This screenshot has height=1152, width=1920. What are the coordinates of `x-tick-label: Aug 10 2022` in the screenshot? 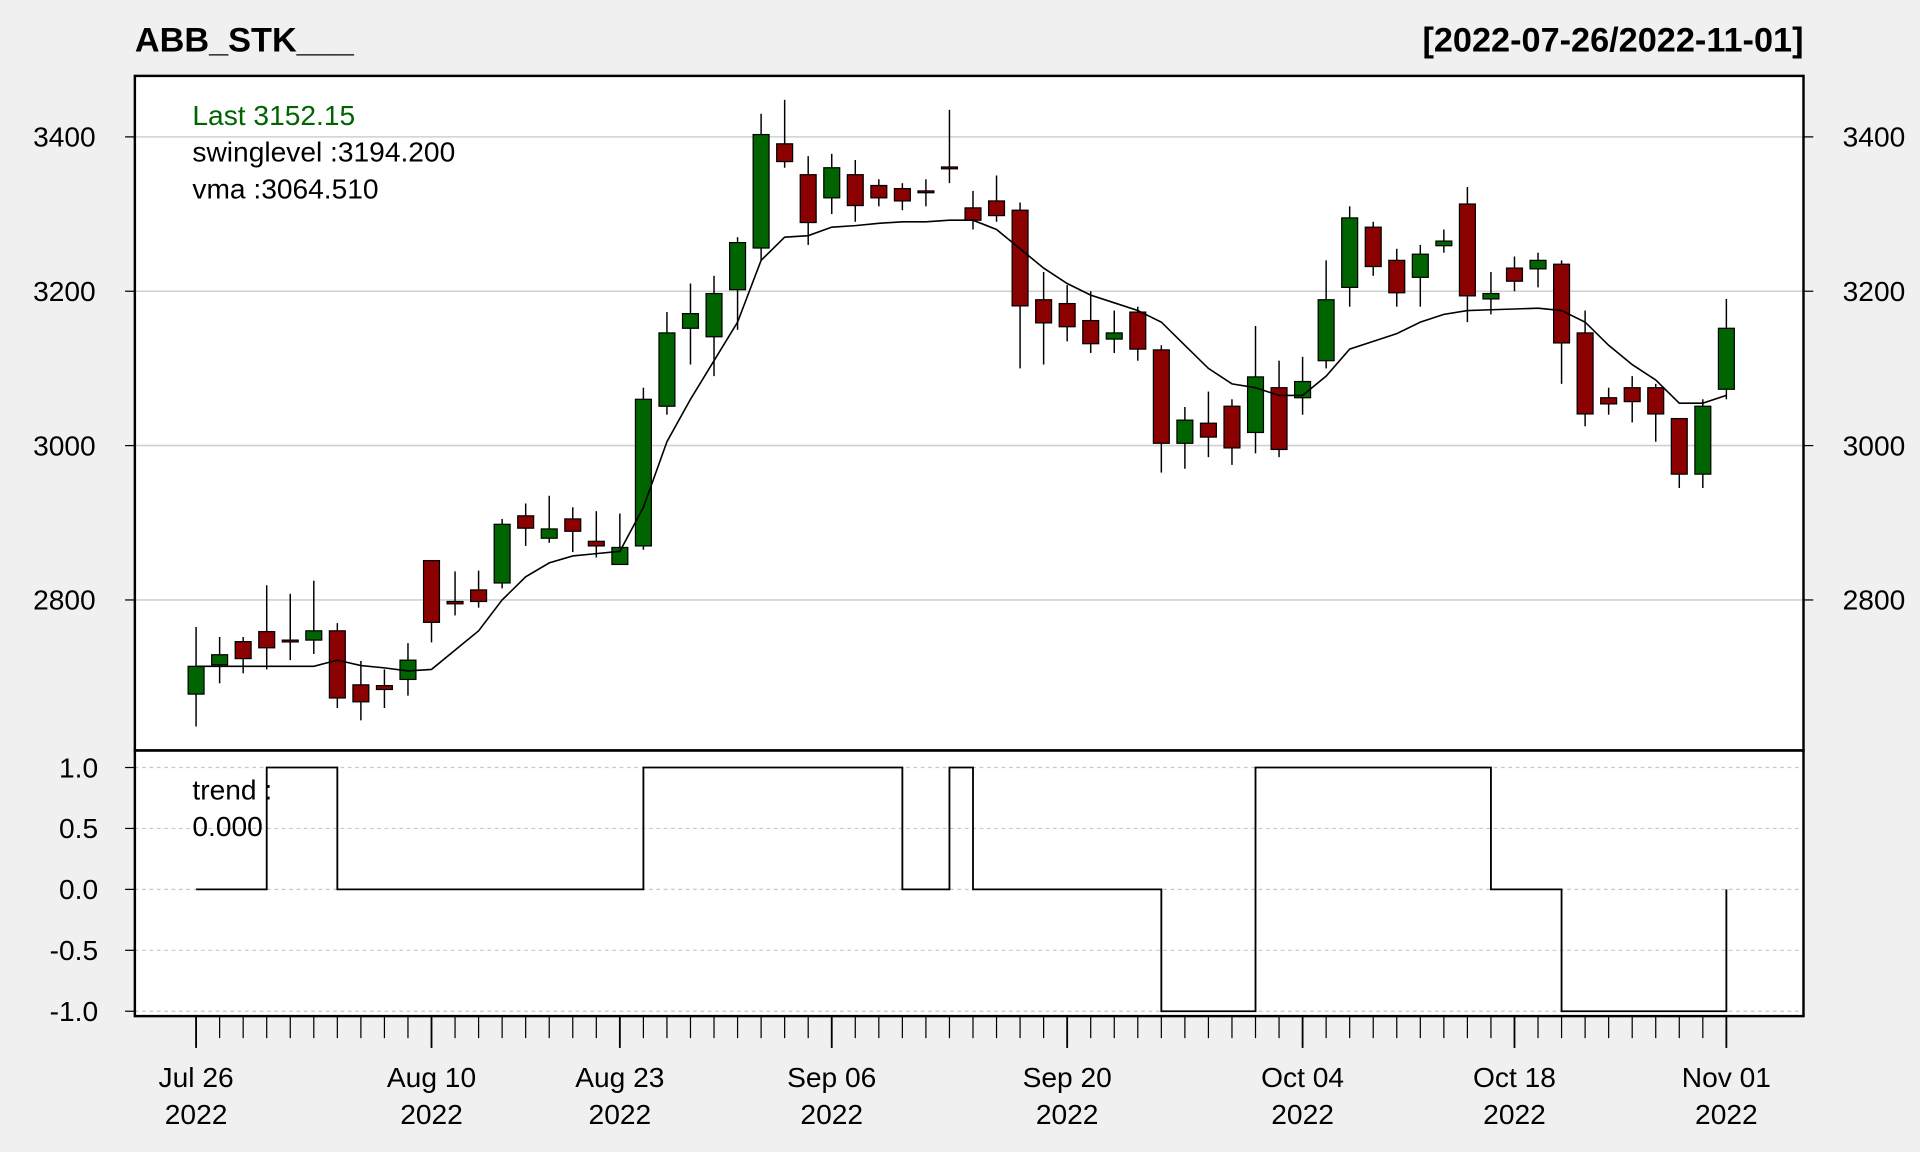 It's located at (431, 1096).